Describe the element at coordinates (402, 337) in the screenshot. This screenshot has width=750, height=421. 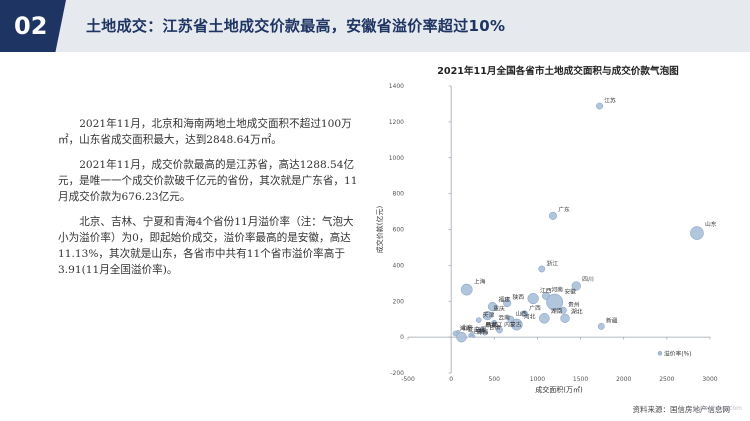
I see `y-tick-label: 0` at that location.